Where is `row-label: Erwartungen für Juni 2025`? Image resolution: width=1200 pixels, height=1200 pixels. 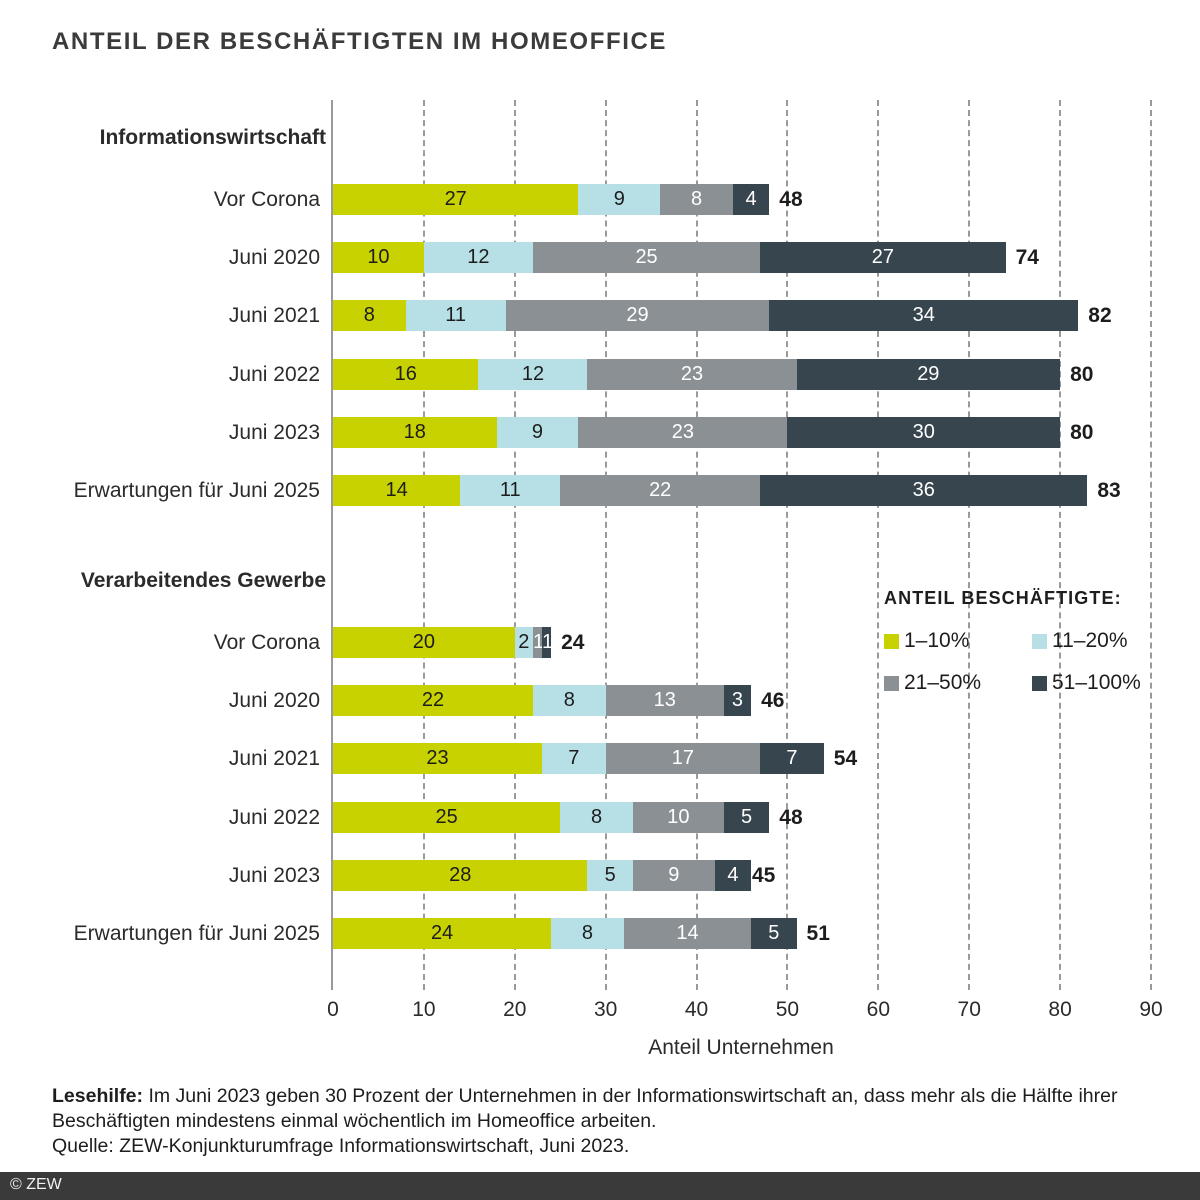 row-label: Erwartungen für Juni 2025 is located at coordinates (196, 933).